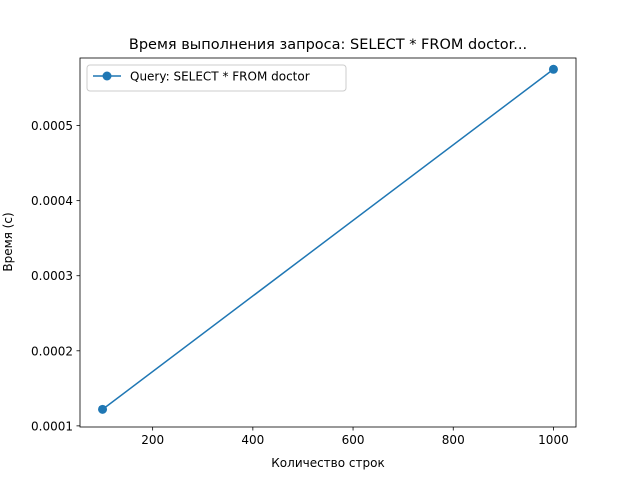  I want to click on x-tick-label: 200, so click(152, 440).